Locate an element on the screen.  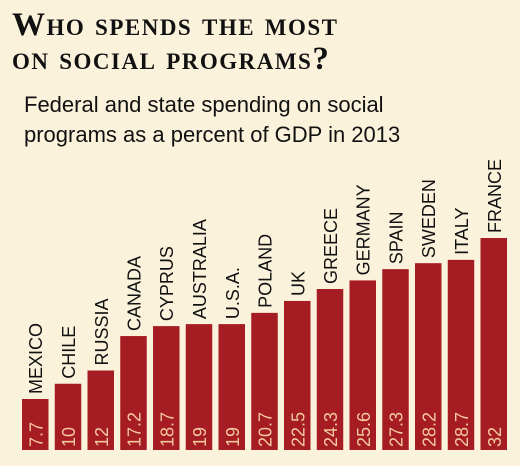
bar-u-s-a is located at coordinates (231, 387).